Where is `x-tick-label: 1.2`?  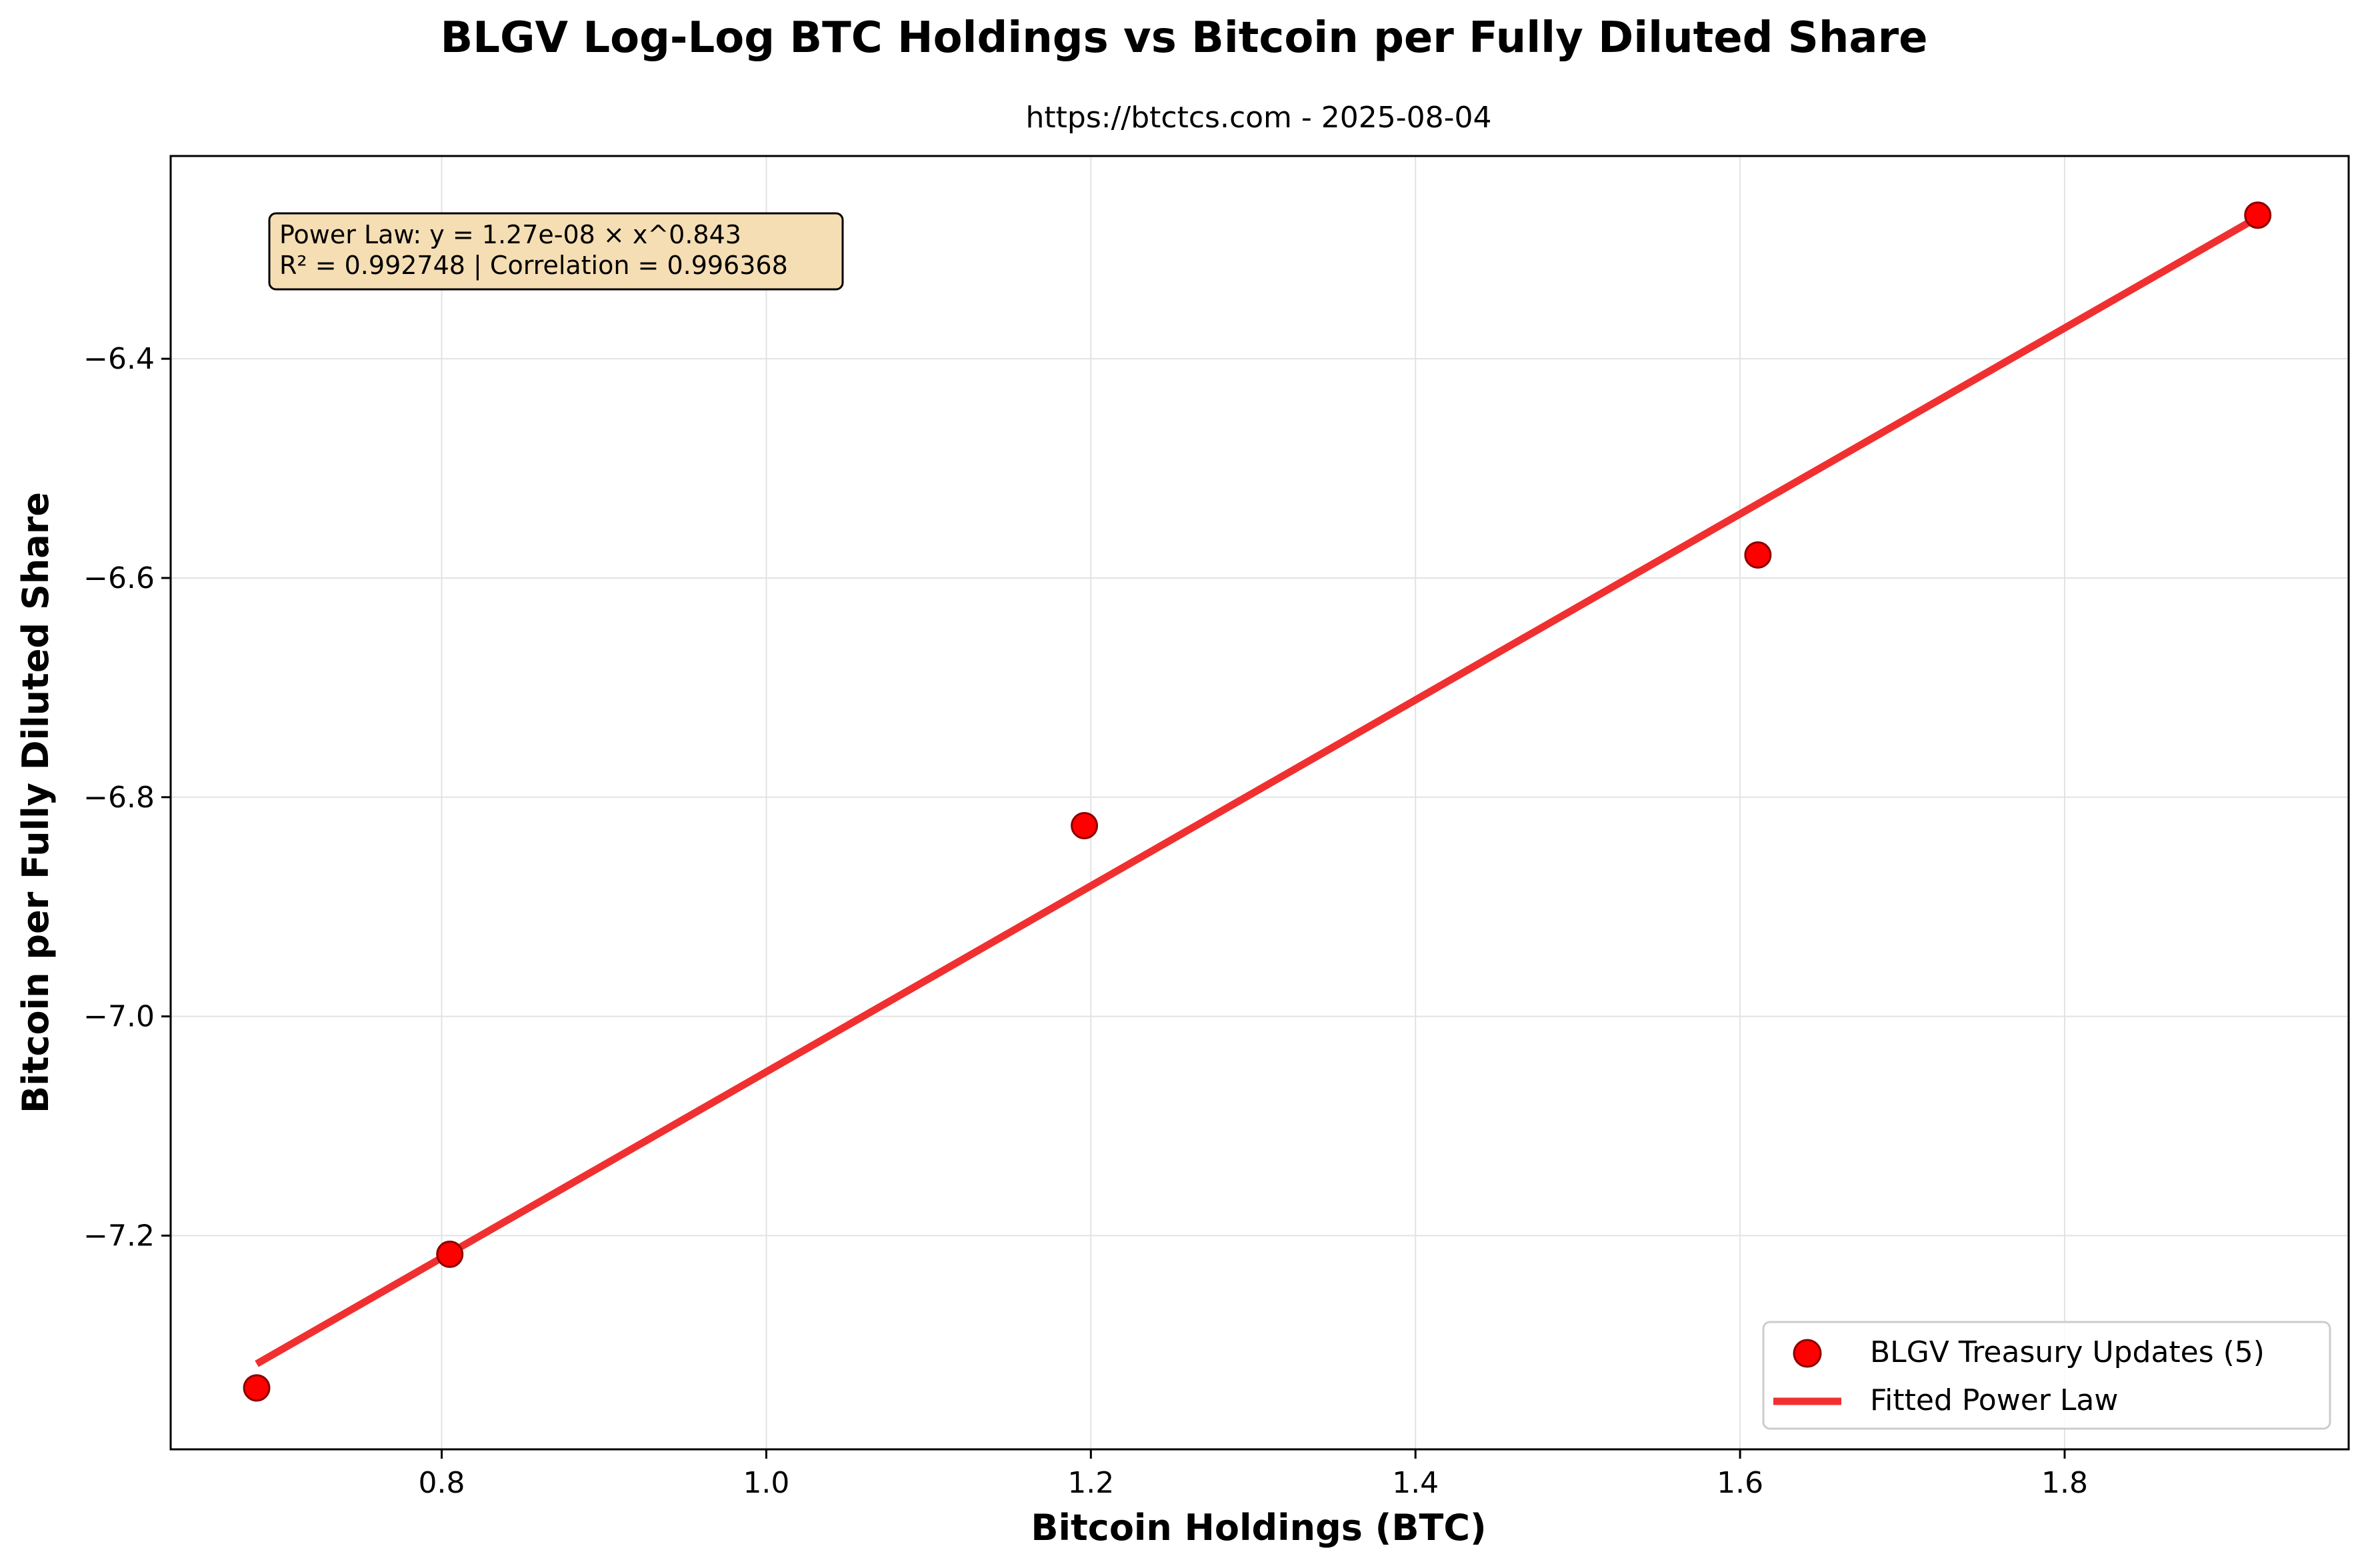
x-tick-label: 1.2 is located at coordinates (1090, 1483).